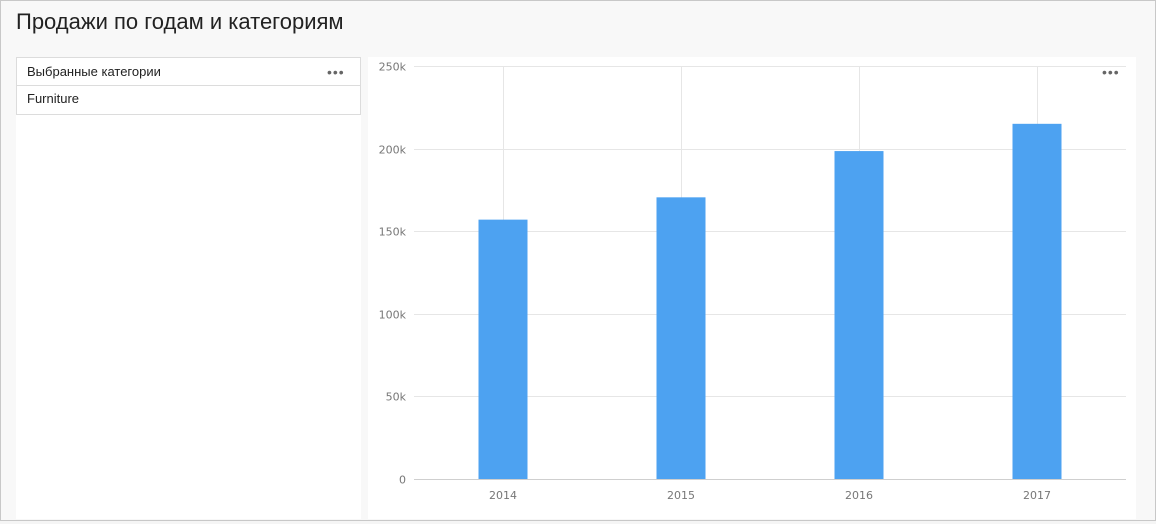 This screenshot has height=524, width=1156. What do you see at coordinates (393, 67) in the screenshot?
I see `y-tick-label: 250k` at bounding box center [393, 67].